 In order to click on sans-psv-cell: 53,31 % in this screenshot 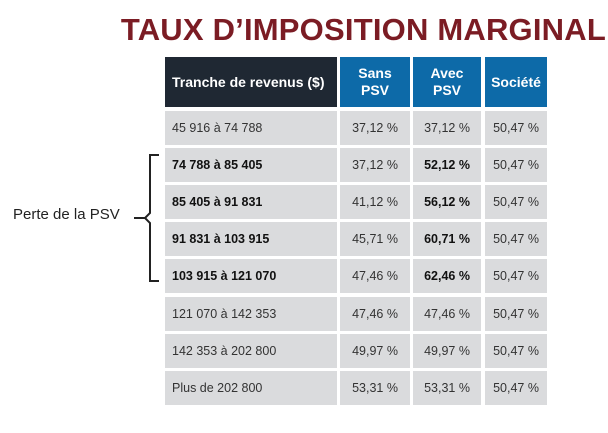, I will do `click(375, 388)`.